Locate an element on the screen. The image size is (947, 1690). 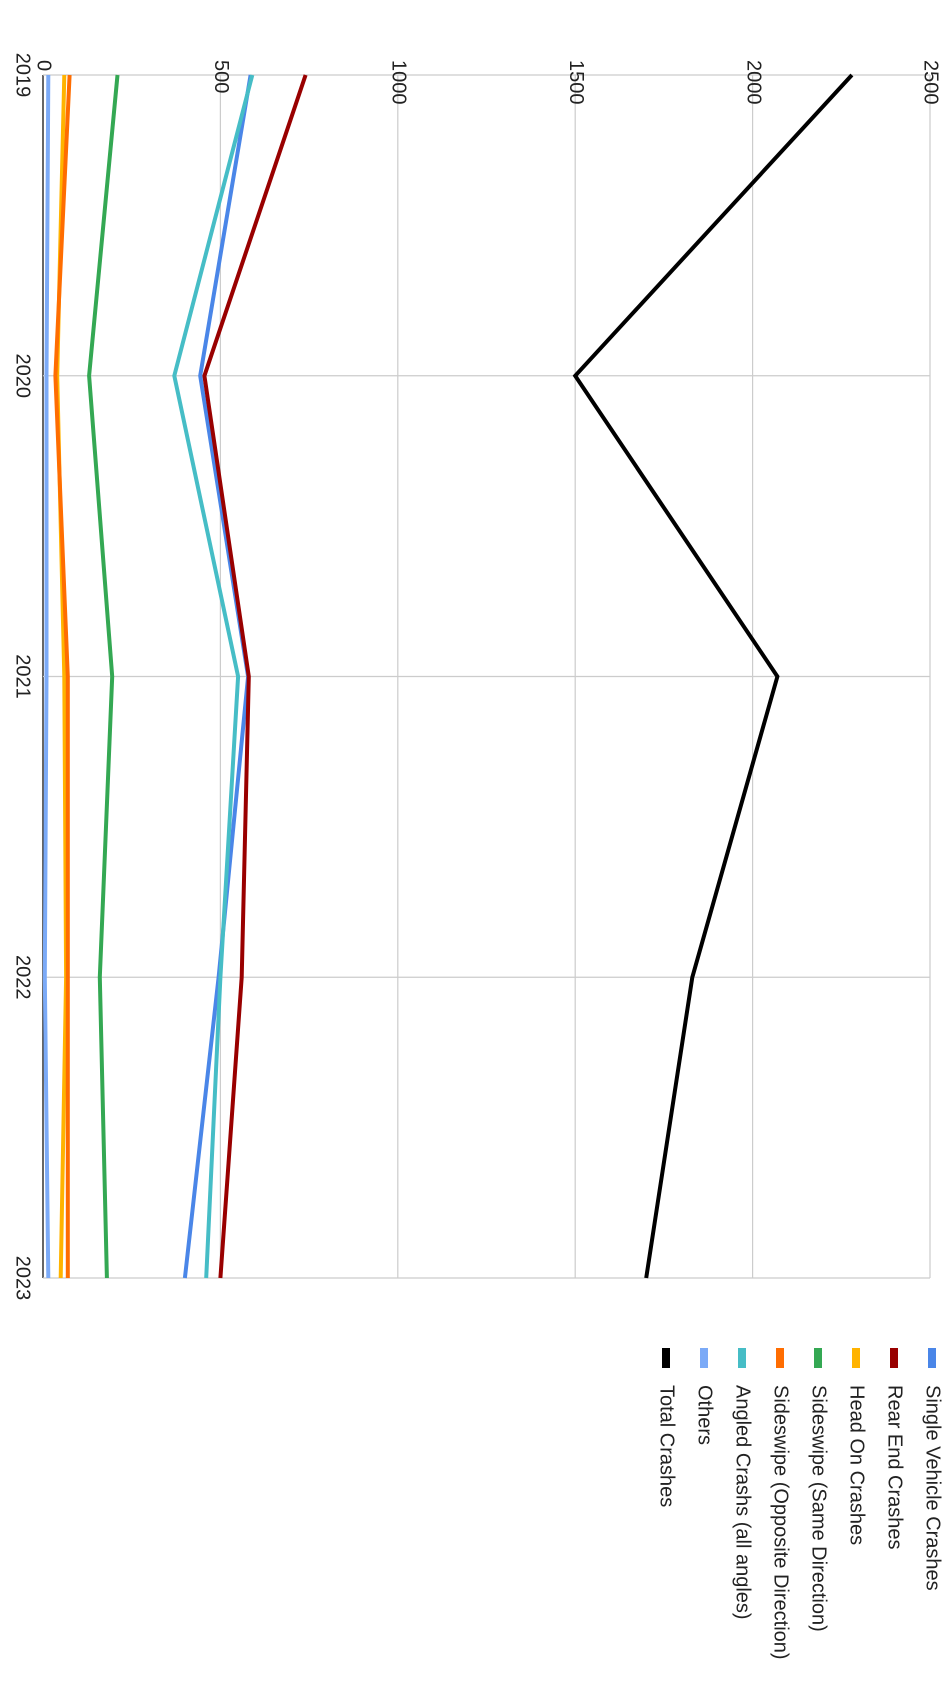
value-tick-label: 1000 is located at coordinates (399, 82).